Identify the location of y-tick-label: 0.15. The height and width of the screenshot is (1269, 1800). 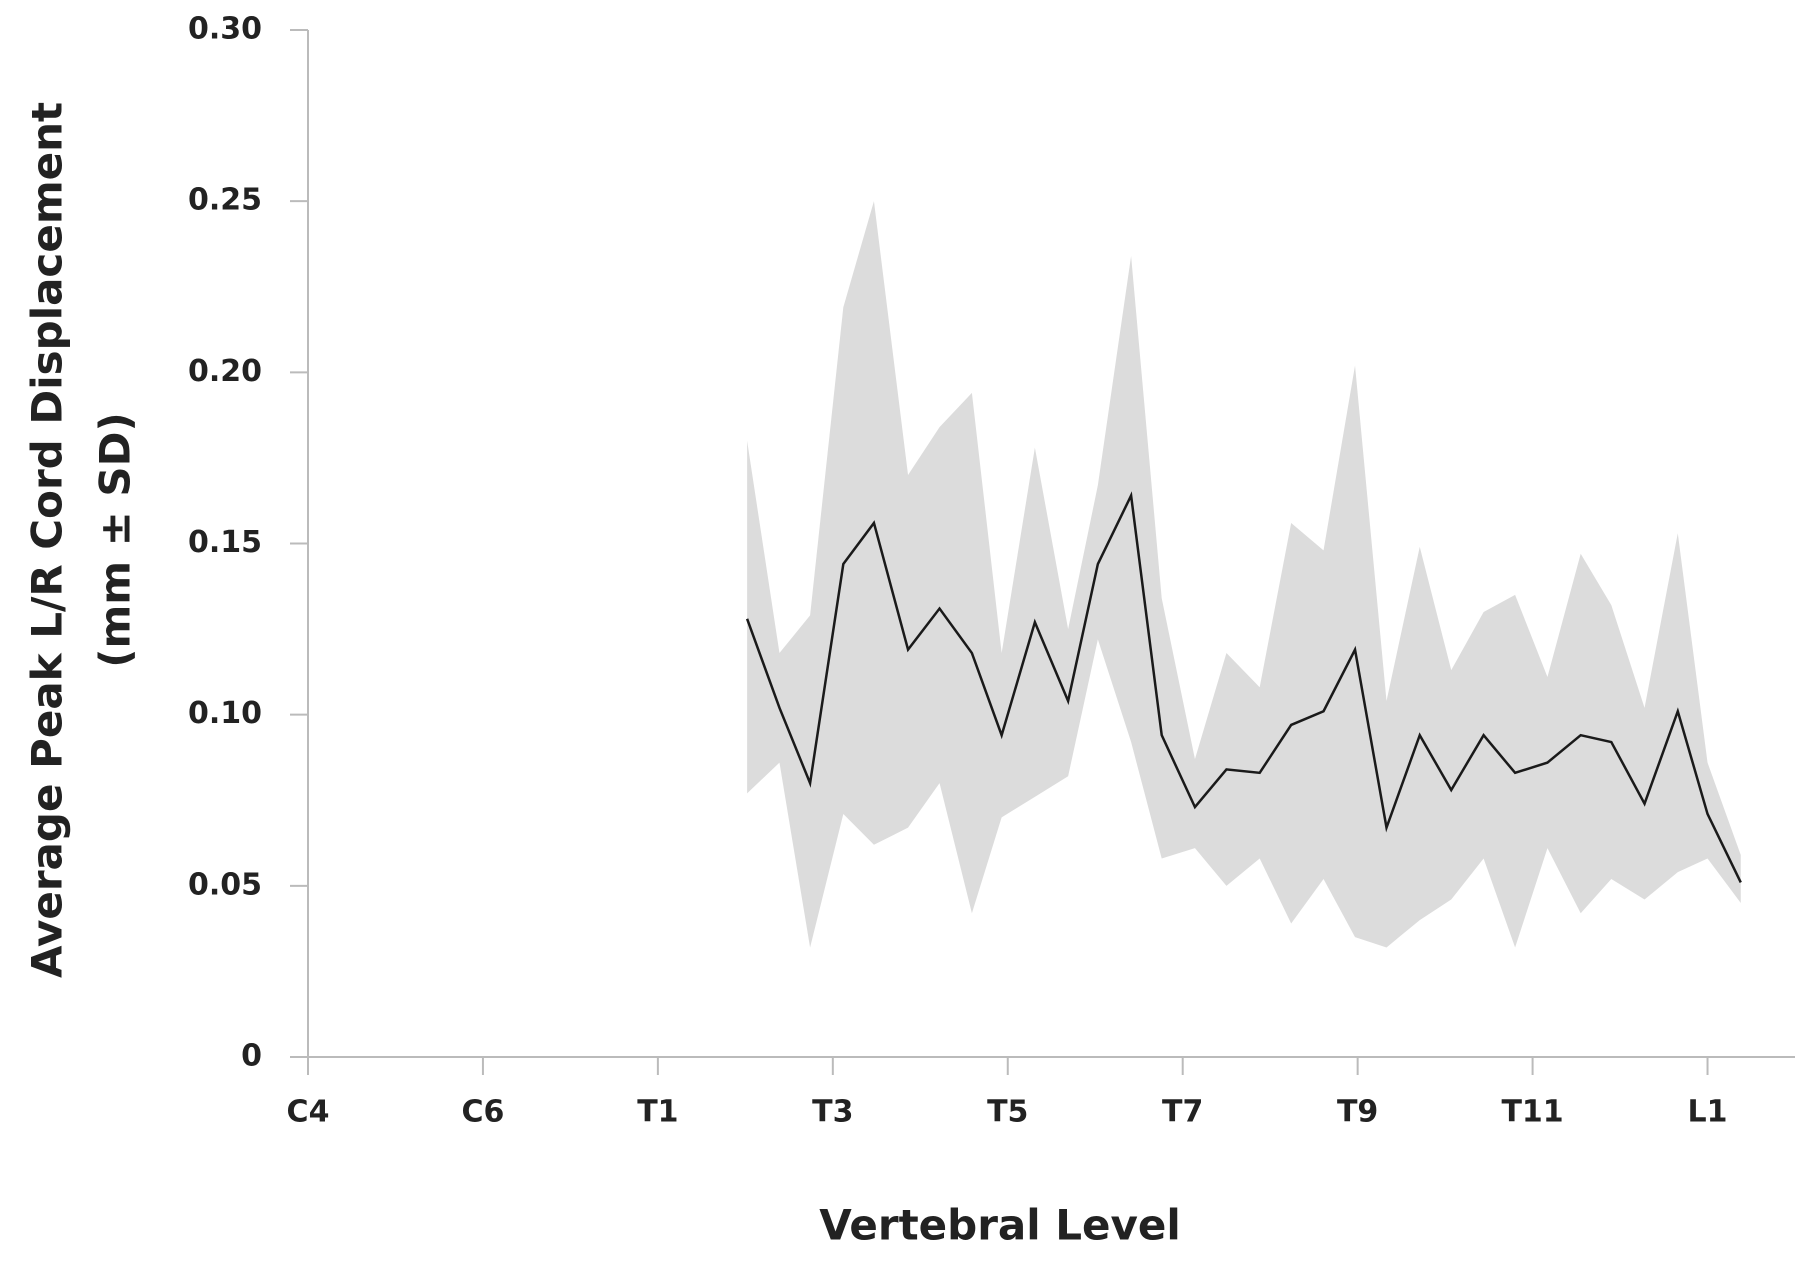
(225, 542).